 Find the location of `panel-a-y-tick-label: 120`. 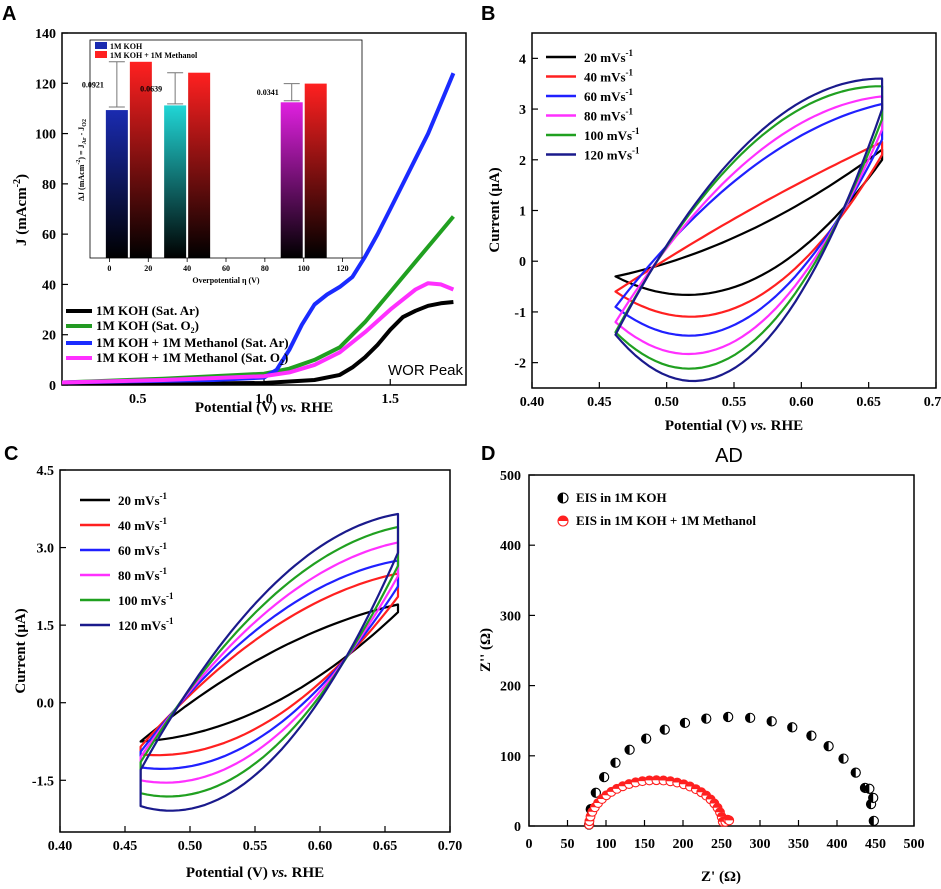

panel-a-y-tick-label: 120 is located at coordinates (45, 84).